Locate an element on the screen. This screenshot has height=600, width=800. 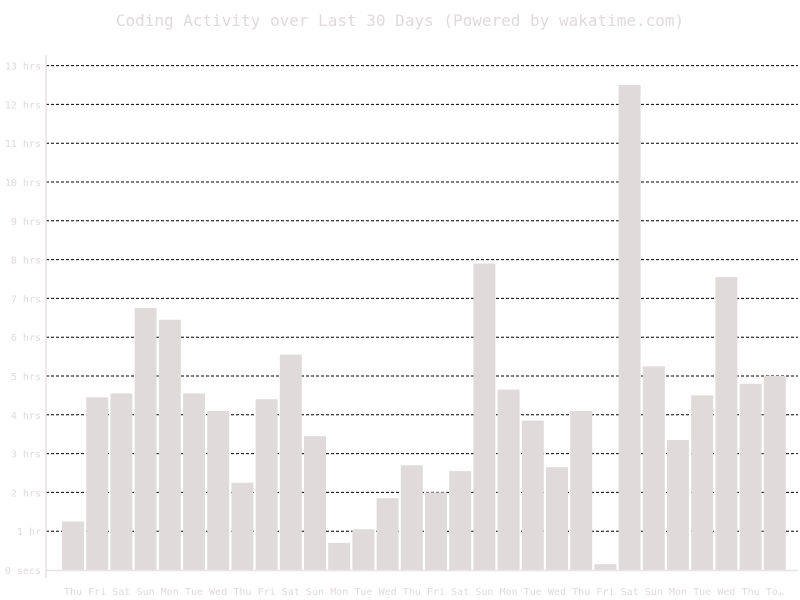
y-tick-label: 0 secs is located at coordinates (23, 571).